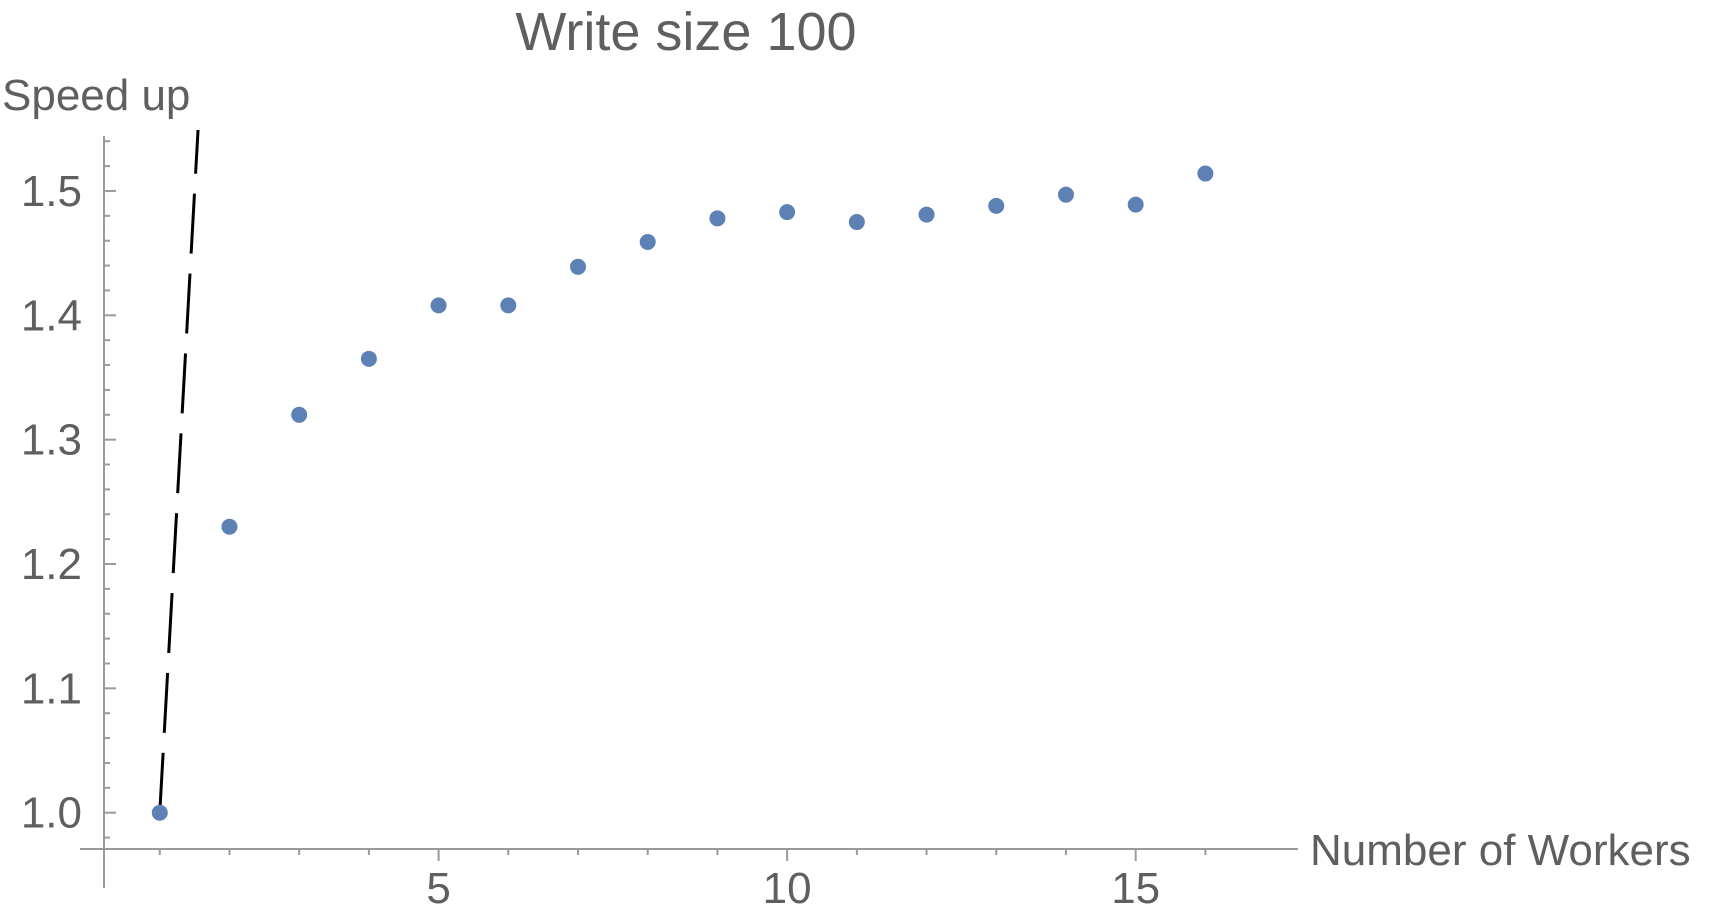  I want to click on y-tick-label: 1.2, so click(51, 564).